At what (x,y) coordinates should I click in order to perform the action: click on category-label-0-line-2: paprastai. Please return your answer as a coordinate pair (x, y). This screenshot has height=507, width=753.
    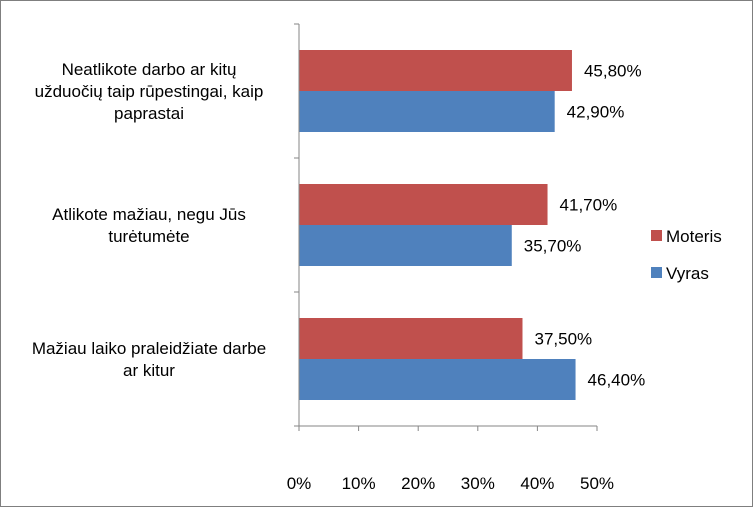
    Looking at the image, I should click on (149, 113).